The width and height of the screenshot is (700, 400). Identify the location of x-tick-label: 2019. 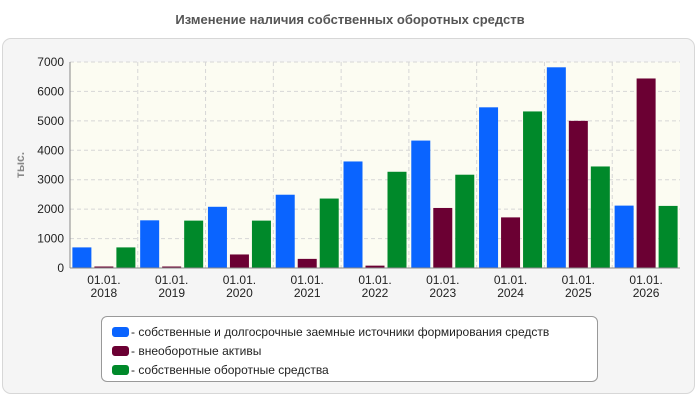
(171, 293).